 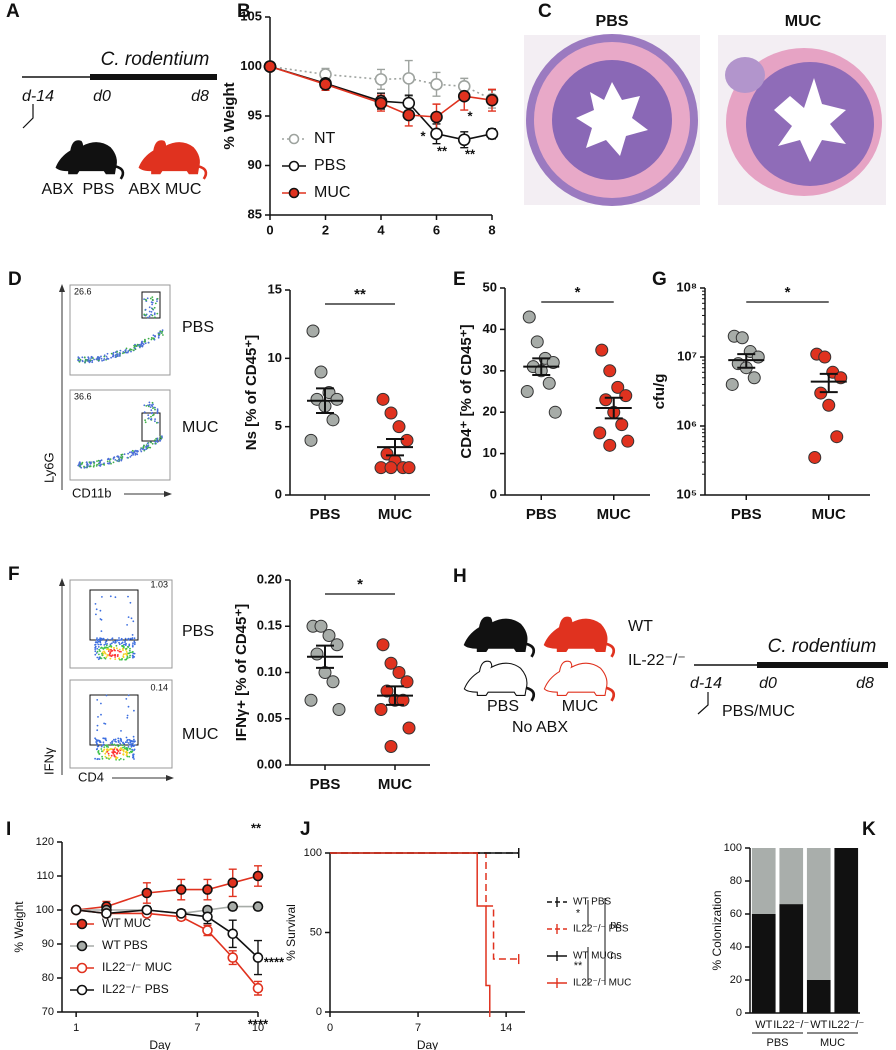 I want to click on y-axis-label: % Colonization, so click(x=717, y=930).